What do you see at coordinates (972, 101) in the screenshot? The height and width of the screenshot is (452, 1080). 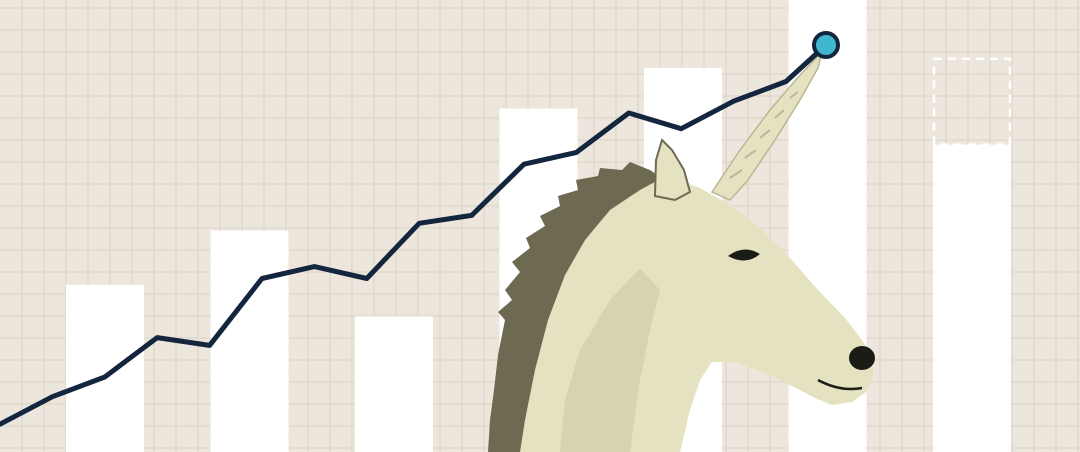 I see `projected-bar` at bounding box center [972, 101].